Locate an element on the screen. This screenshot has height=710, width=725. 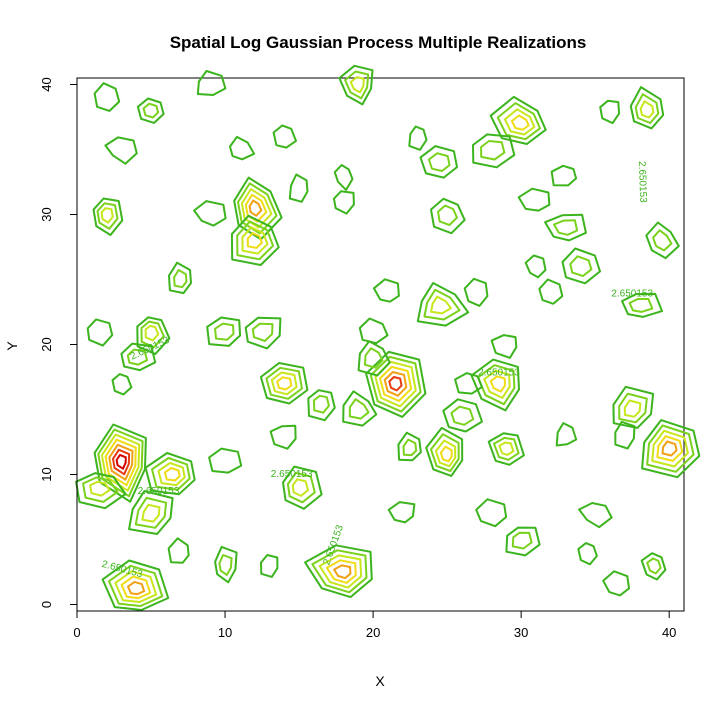
x-tick-label: 10 is located at coordinates (225, 632).